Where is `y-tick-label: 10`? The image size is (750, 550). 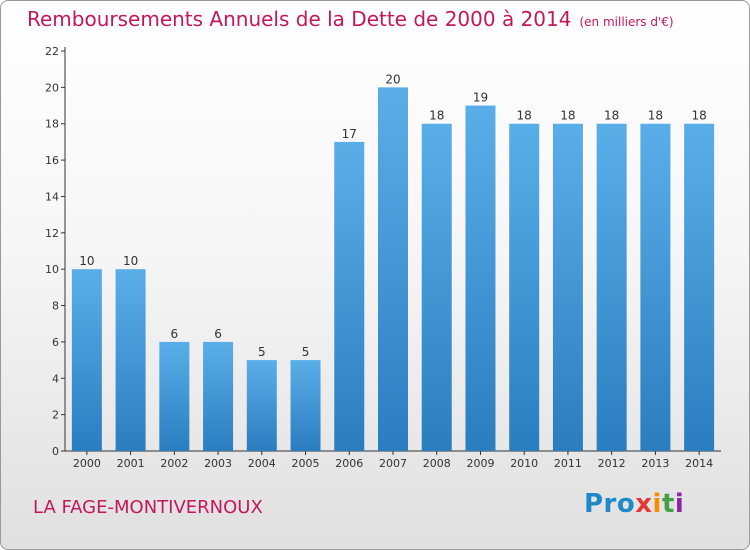 y-tick-label: 10 is located at coordinates (52, 269).